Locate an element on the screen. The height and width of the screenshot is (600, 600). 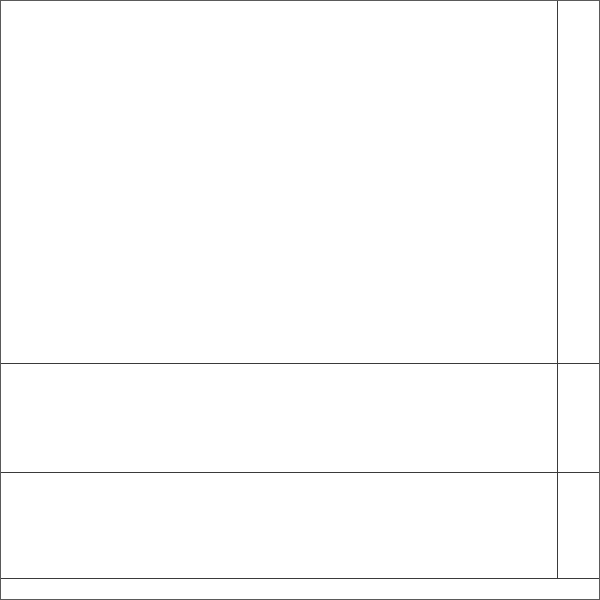
macd-indicator-label is located at coordinates (10, 372).